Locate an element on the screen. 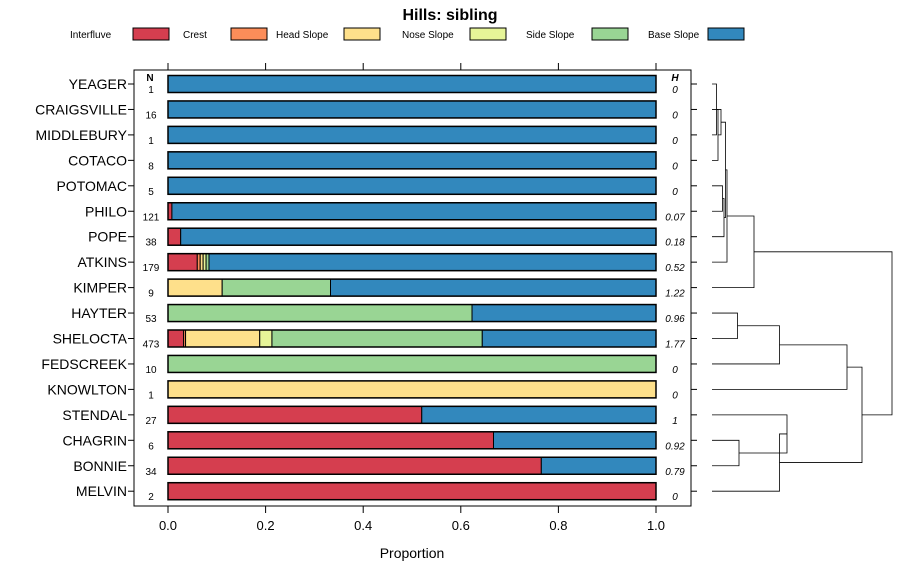 The height and width of the screenshot is (580, 900). bar-outline-craigsville is located at coordinates (412, 109).